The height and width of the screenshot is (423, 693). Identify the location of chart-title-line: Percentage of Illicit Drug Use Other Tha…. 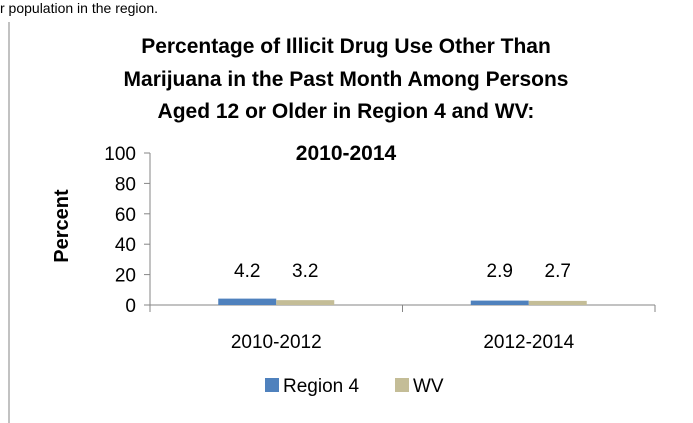
(346, 46).